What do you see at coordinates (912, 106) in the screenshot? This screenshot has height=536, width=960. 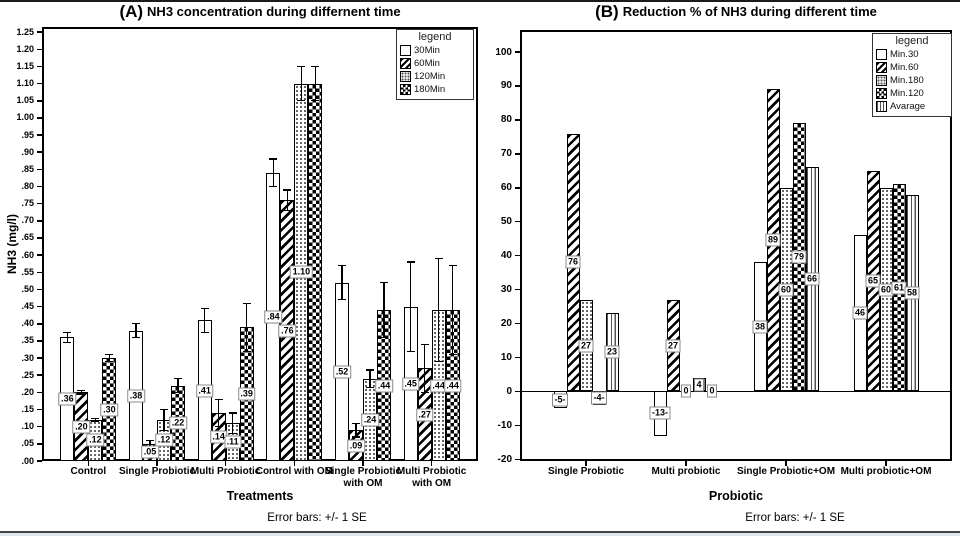 I see `legend-entry: Avarage` at bounding box center [912, 106].